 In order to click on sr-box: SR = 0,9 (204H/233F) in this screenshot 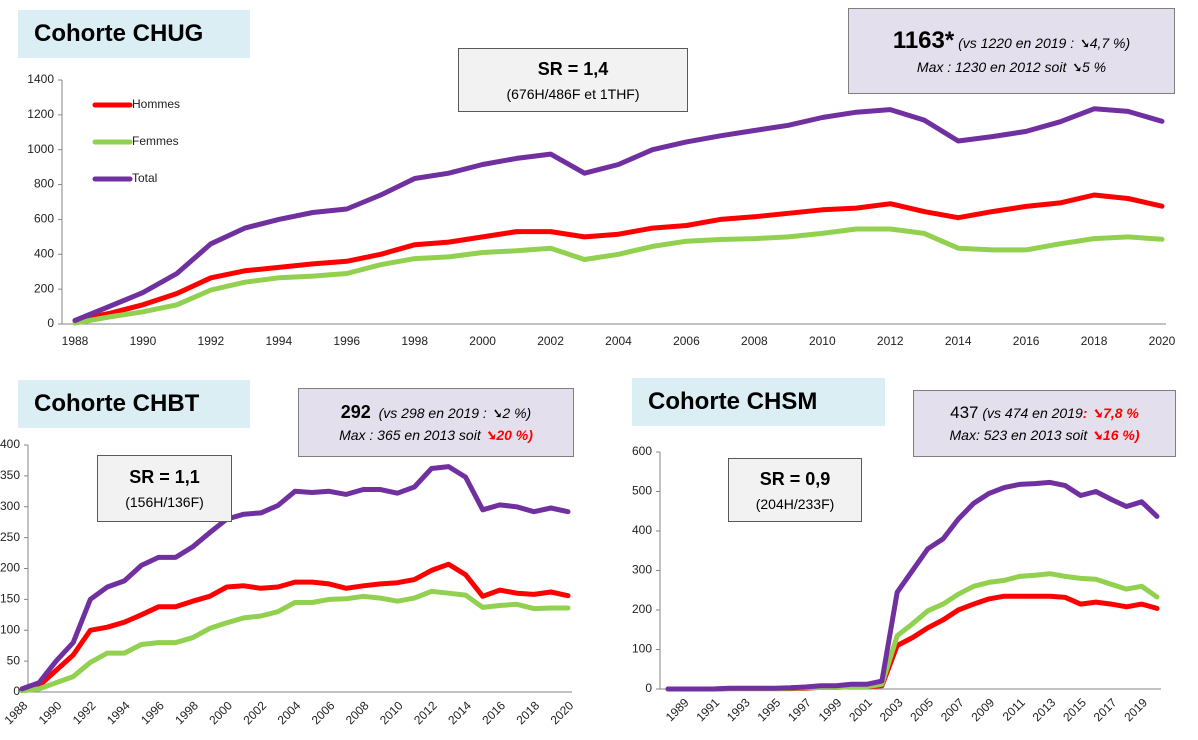, I will do `click(795, 490)`.